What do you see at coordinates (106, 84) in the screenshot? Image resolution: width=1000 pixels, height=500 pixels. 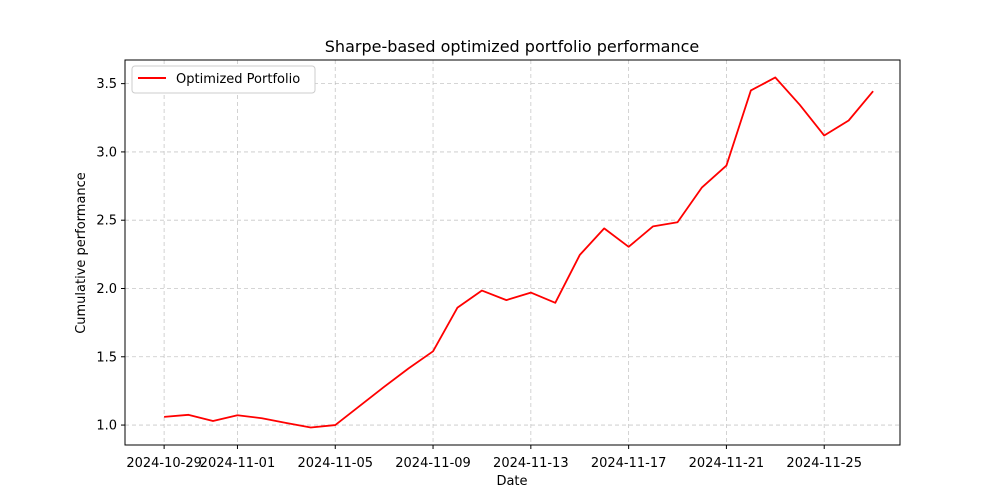 I see `y-tick-label: 3.5` at bounding box center [106, 84].